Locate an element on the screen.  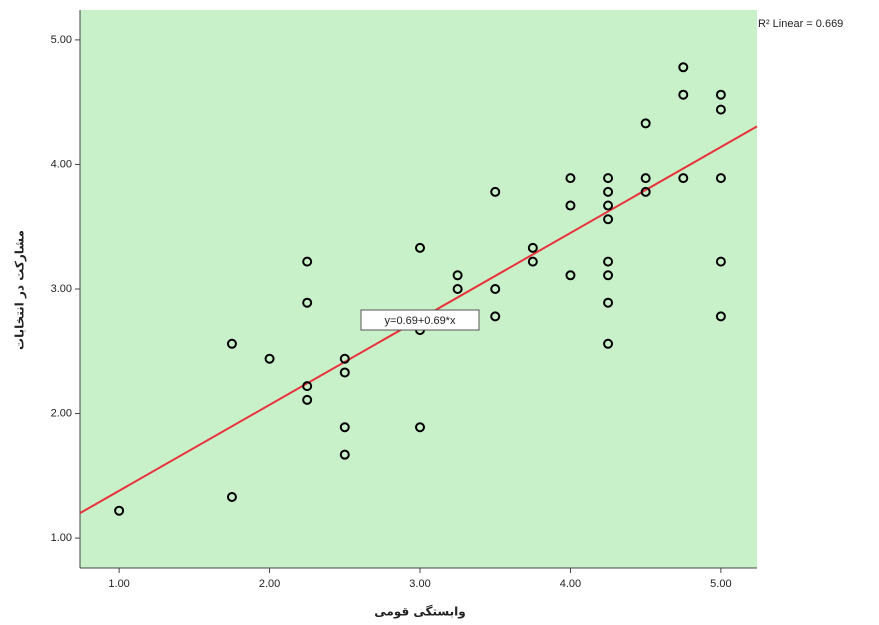
y-tick-label: 5.00 is located at coordinates (61, 40).